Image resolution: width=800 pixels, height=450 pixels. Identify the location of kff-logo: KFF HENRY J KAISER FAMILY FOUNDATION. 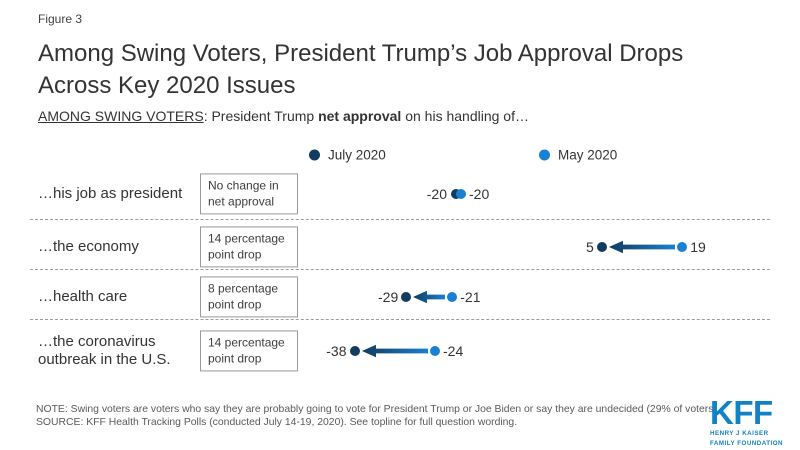
(752, 421).